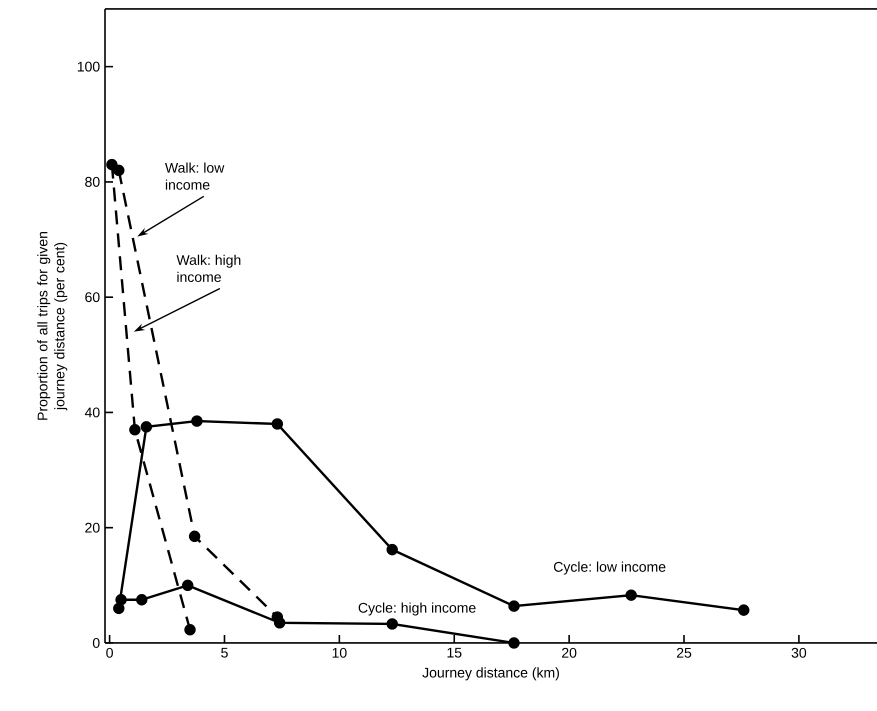 The image size is (877, 711). What do you see at coordinates (799, 653) in the screenshot?
I see `x-tick-label: 30` at bounding box center [799, 653].